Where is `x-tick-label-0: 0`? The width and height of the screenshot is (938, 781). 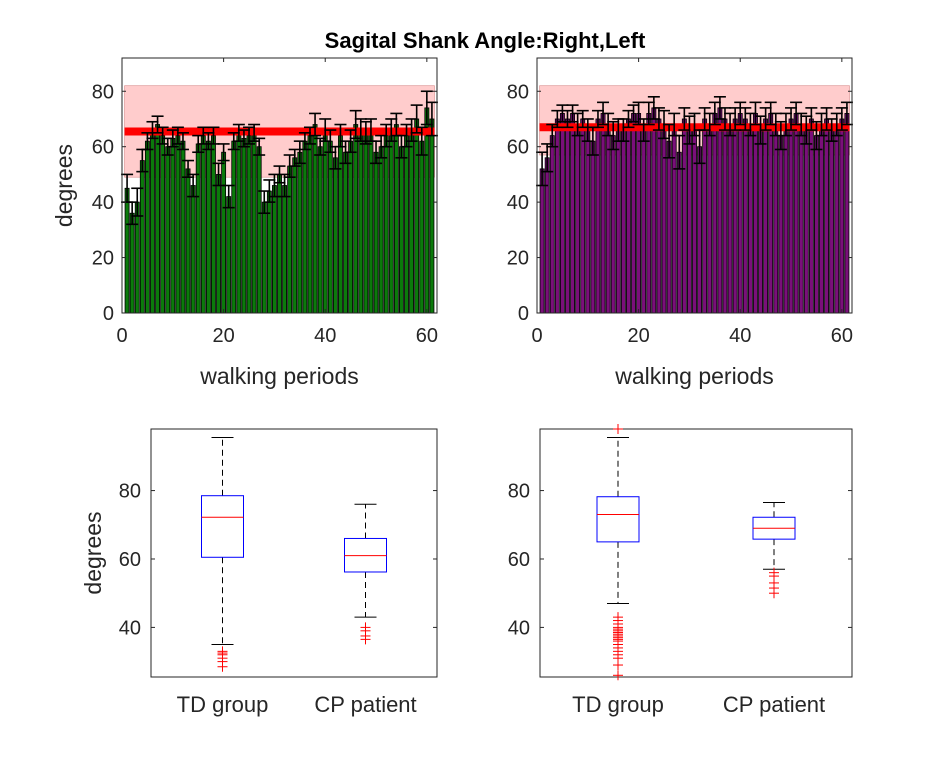
x-tick-label-0: 0 is located at coordinates (121, 336).